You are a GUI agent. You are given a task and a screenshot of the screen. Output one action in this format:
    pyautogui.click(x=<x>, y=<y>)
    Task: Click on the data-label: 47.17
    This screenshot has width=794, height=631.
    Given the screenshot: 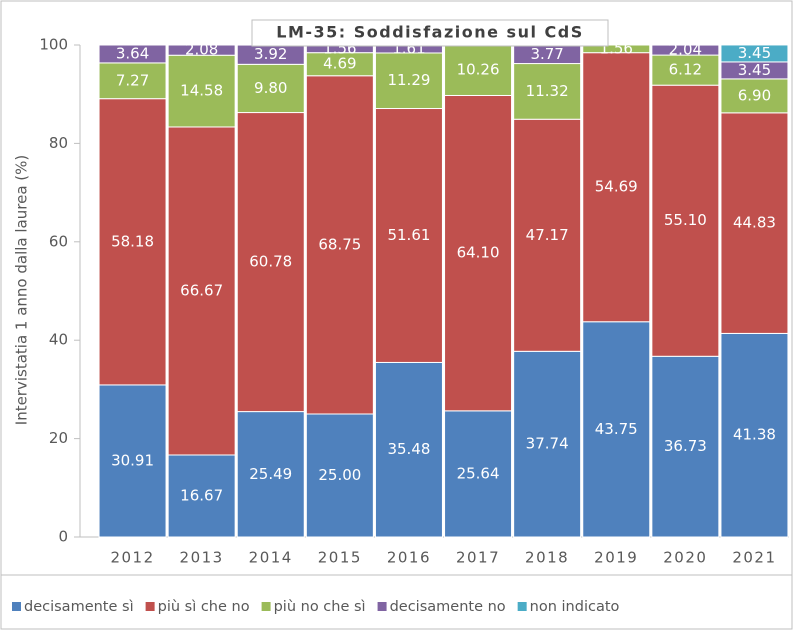 What is the action you would take?
    pyautogui.click(x=547, y=235)
    